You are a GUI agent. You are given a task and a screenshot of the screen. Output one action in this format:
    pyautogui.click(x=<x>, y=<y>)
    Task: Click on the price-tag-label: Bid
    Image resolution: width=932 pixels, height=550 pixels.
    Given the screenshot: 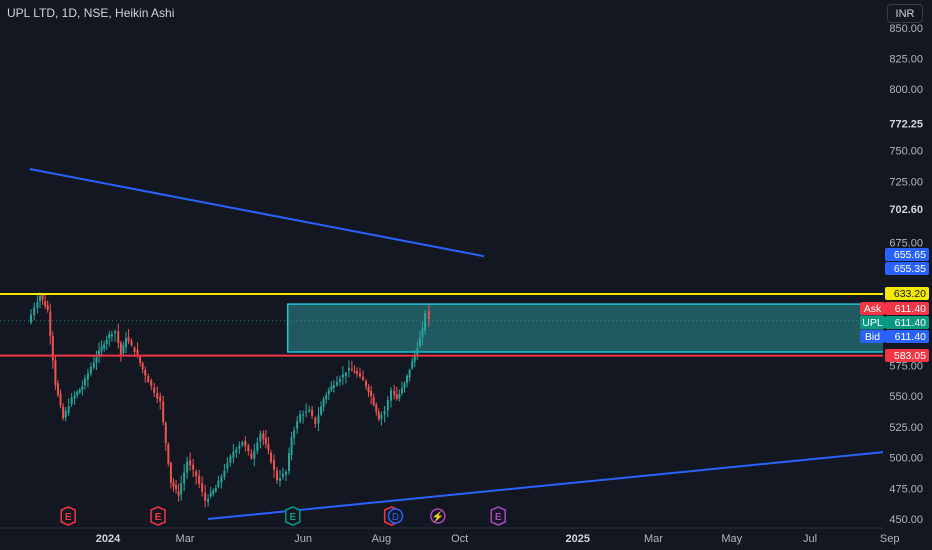 What is the action you would take?
    pyautogui.click(x=872, y=337)
    